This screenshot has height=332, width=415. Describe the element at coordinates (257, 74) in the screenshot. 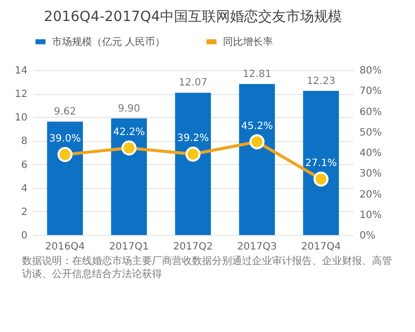

I see `data-label: 12.81` at that location.